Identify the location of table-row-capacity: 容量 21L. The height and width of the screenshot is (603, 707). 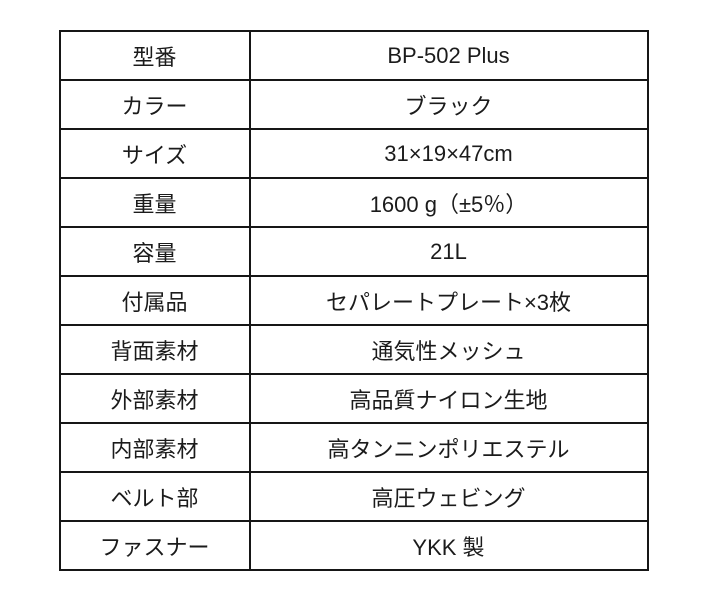
(353, 251).